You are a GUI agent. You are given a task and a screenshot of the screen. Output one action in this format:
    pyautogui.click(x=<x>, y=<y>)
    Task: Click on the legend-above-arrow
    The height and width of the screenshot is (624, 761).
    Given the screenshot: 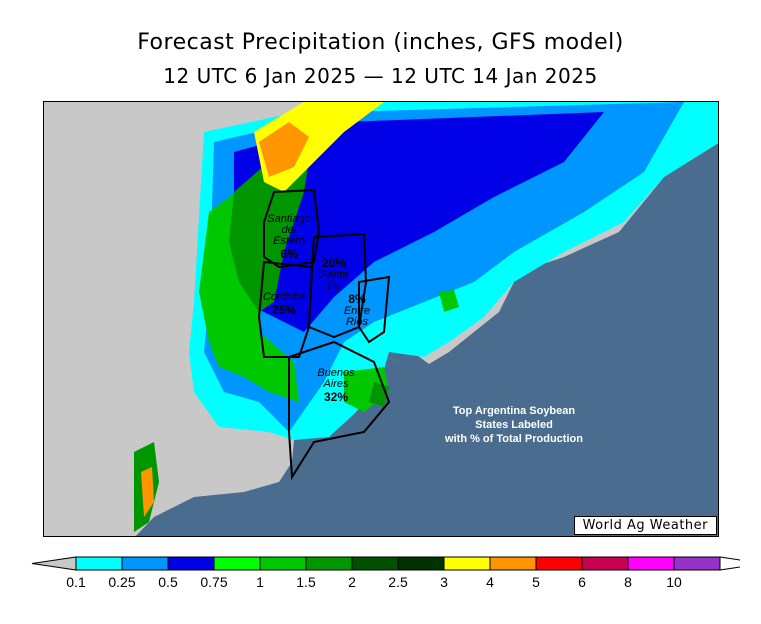 What is the action you would take?
    pyautogui.click(x=740, y=563)
    